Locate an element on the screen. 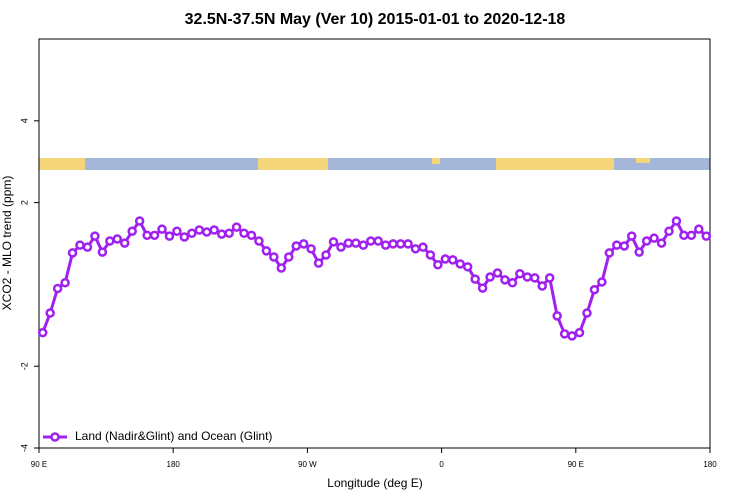 The width and height of the screenshot is (750, 500). y-tick-label: 4 is located at coordinates (24, 120).